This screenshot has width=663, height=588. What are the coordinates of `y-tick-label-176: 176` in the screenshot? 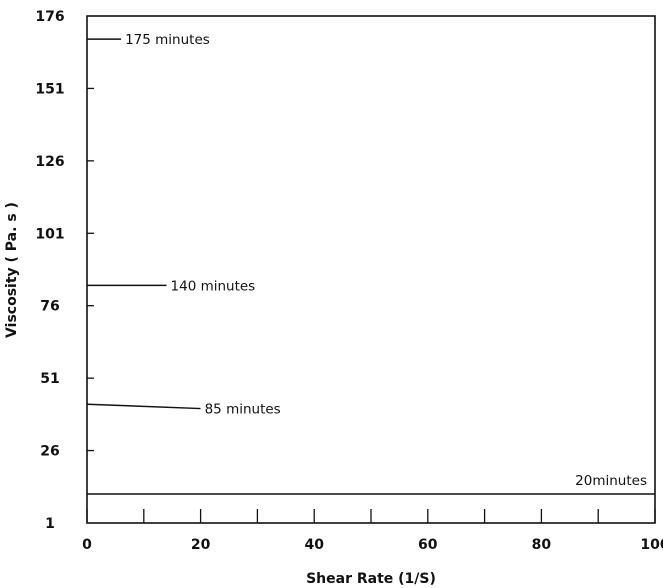 It's located at (49, 17).